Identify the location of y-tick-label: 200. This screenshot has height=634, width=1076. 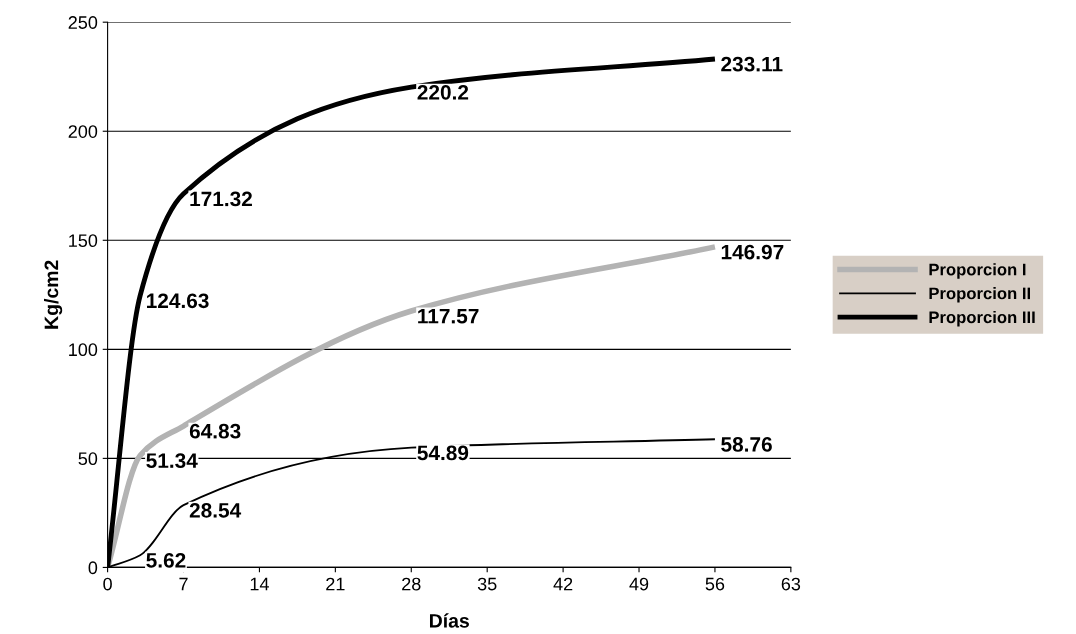
(83, 131).